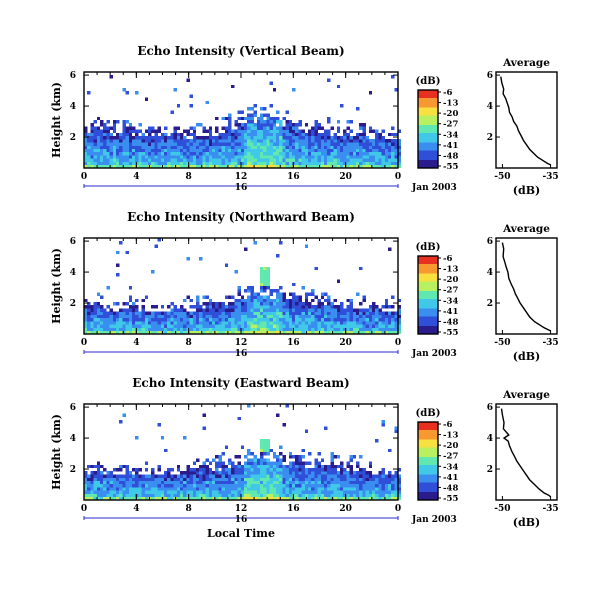 This screenshot has height=602, width=612. Describe the element at coordinates (398, 177) in the screenshot. I see `x-tick-label: 0` at that location.